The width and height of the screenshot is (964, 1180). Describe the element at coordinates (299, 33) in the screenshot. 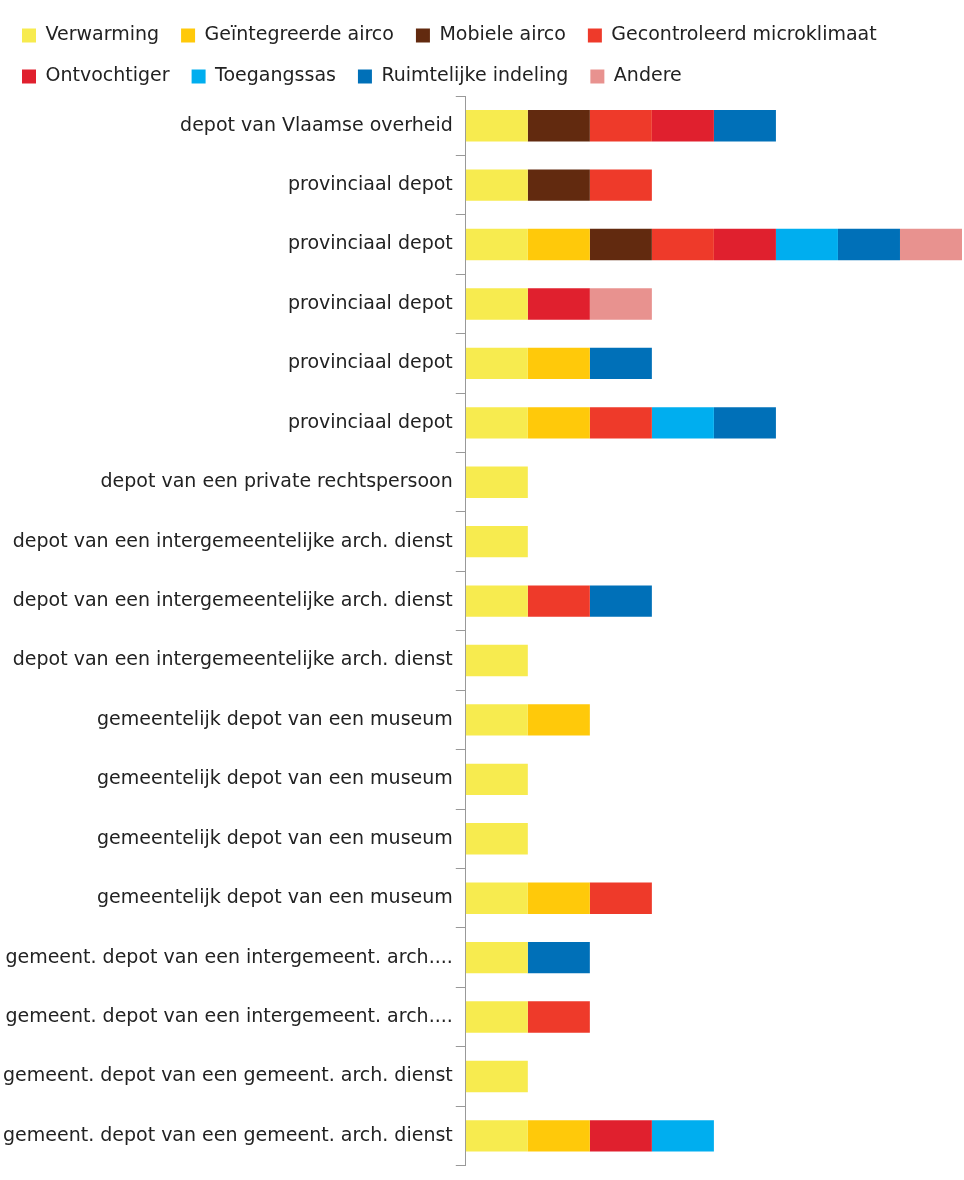

I see `legend-label: Geïntegreerde airco` at that location.